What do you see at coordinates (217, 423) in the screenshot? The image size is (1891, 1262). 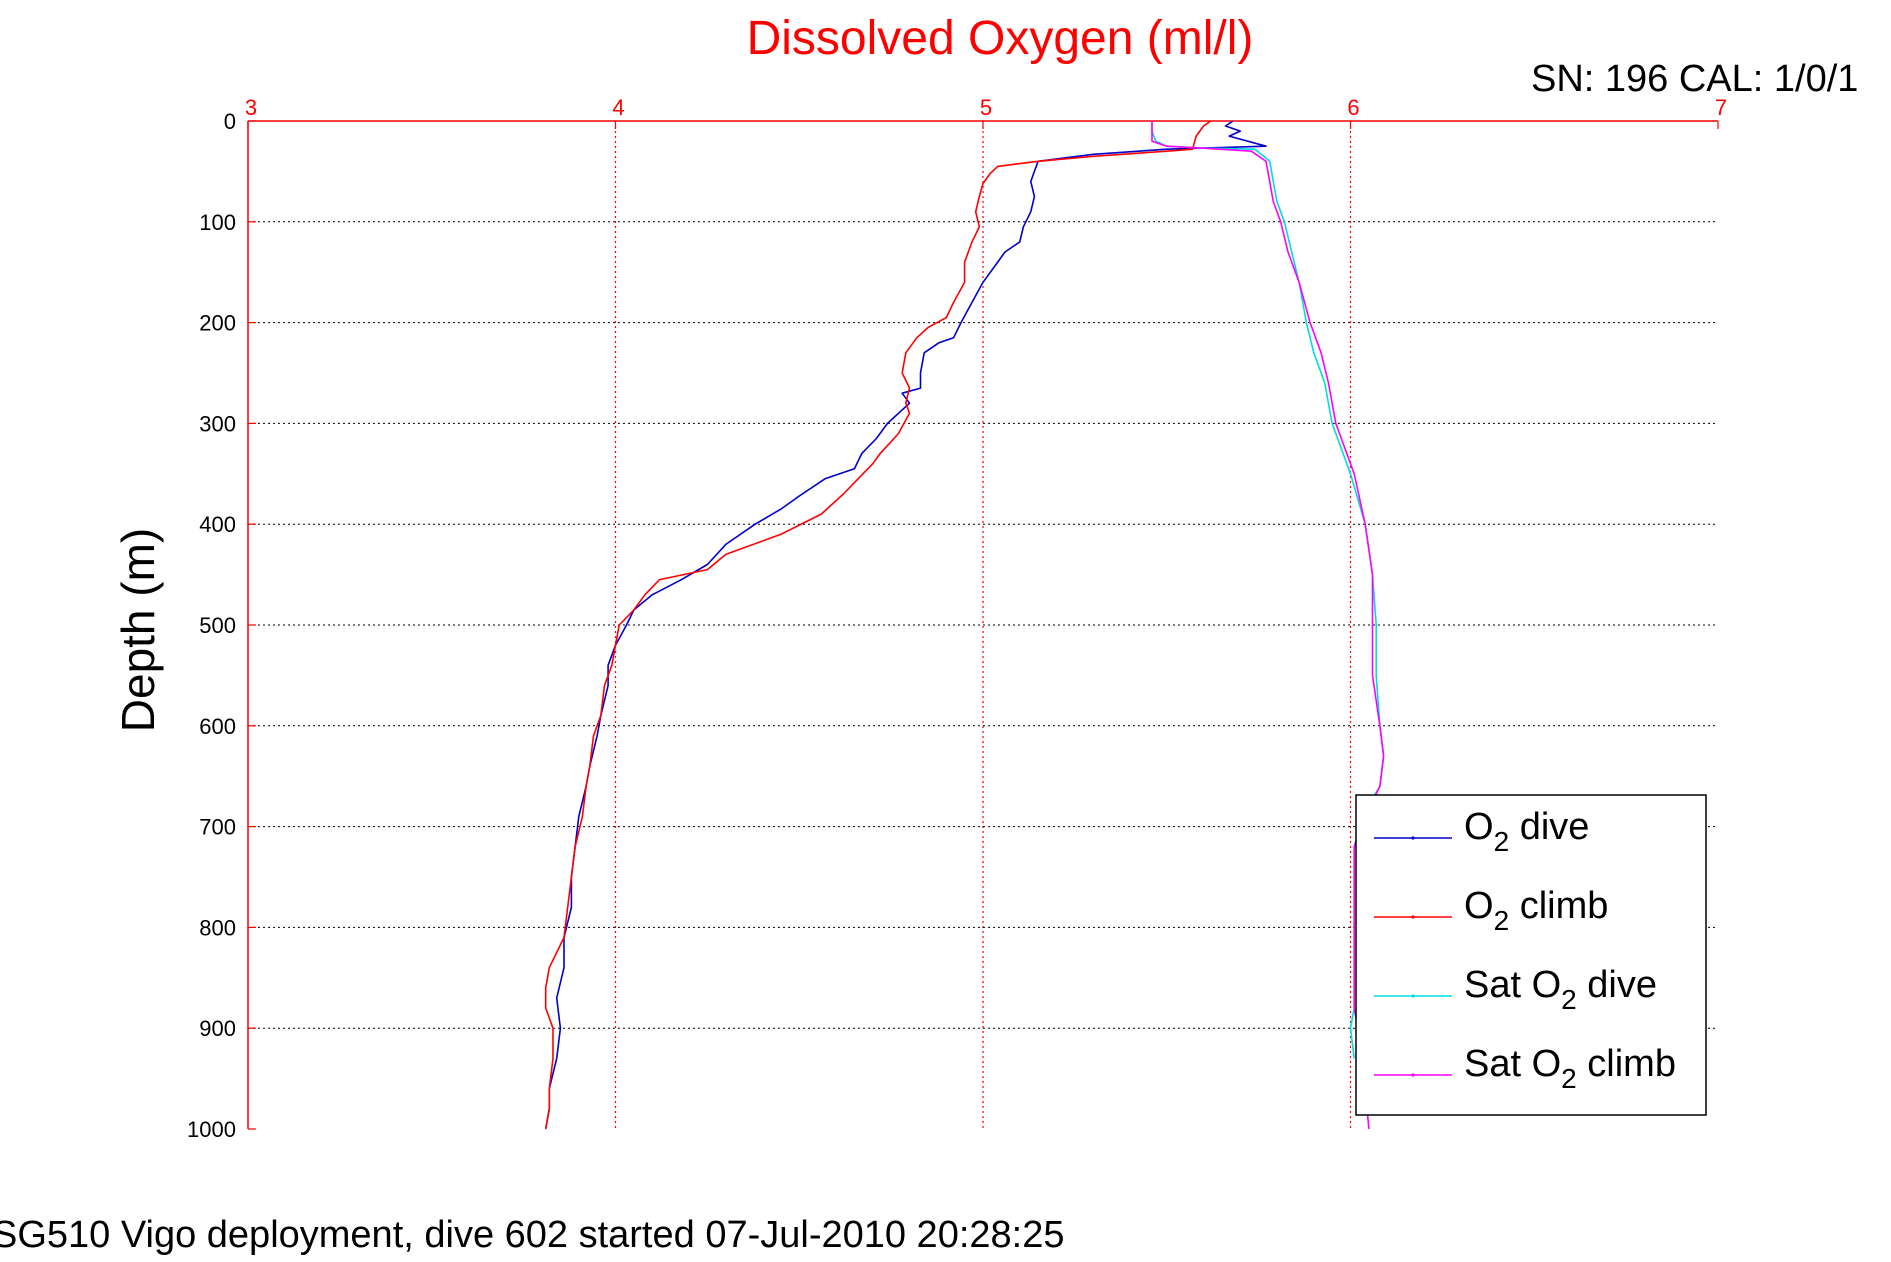 I see `y-tick-label: 300` at bounding box center [217, 423].